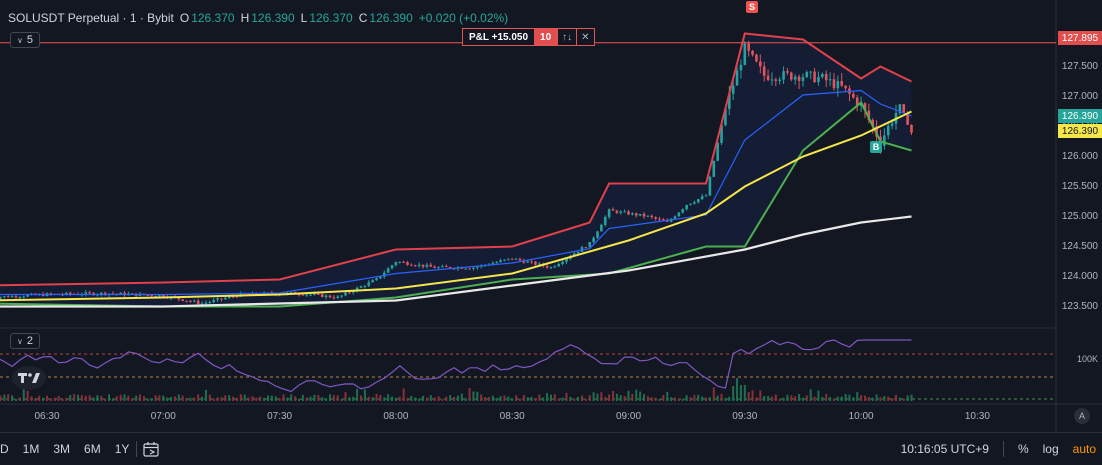 The image size is (1102, 465). I want to click on tradingview-logo, so click(29, 378).